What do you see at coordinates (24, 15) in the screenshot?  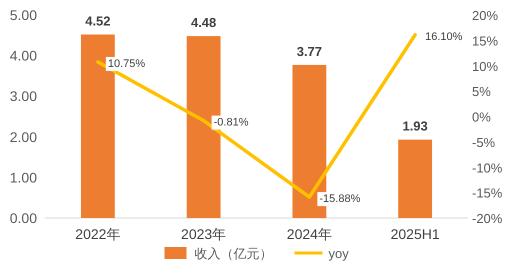 I see `y-tick-label: 5.00` at bounding box center [24, 15].